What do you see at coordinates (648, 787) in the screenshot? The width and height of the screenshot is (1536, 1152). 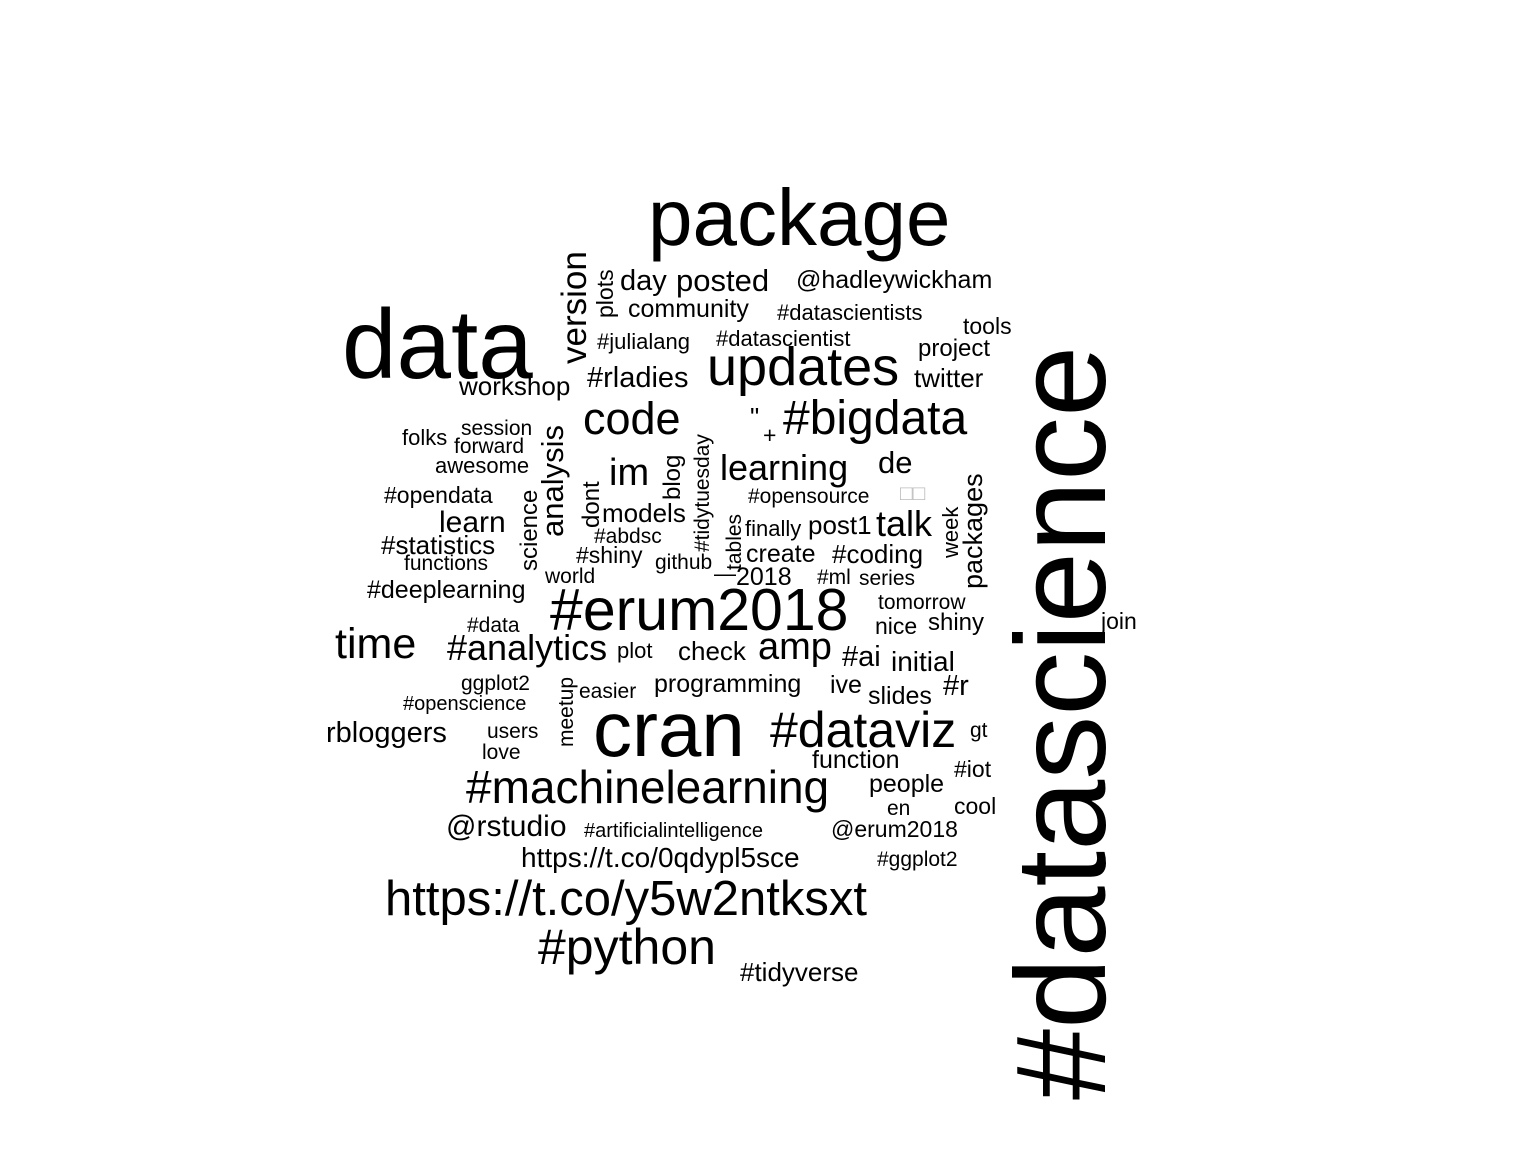 I see `word-machinelearning: #machinelearning` at bounding box center [648, 787].